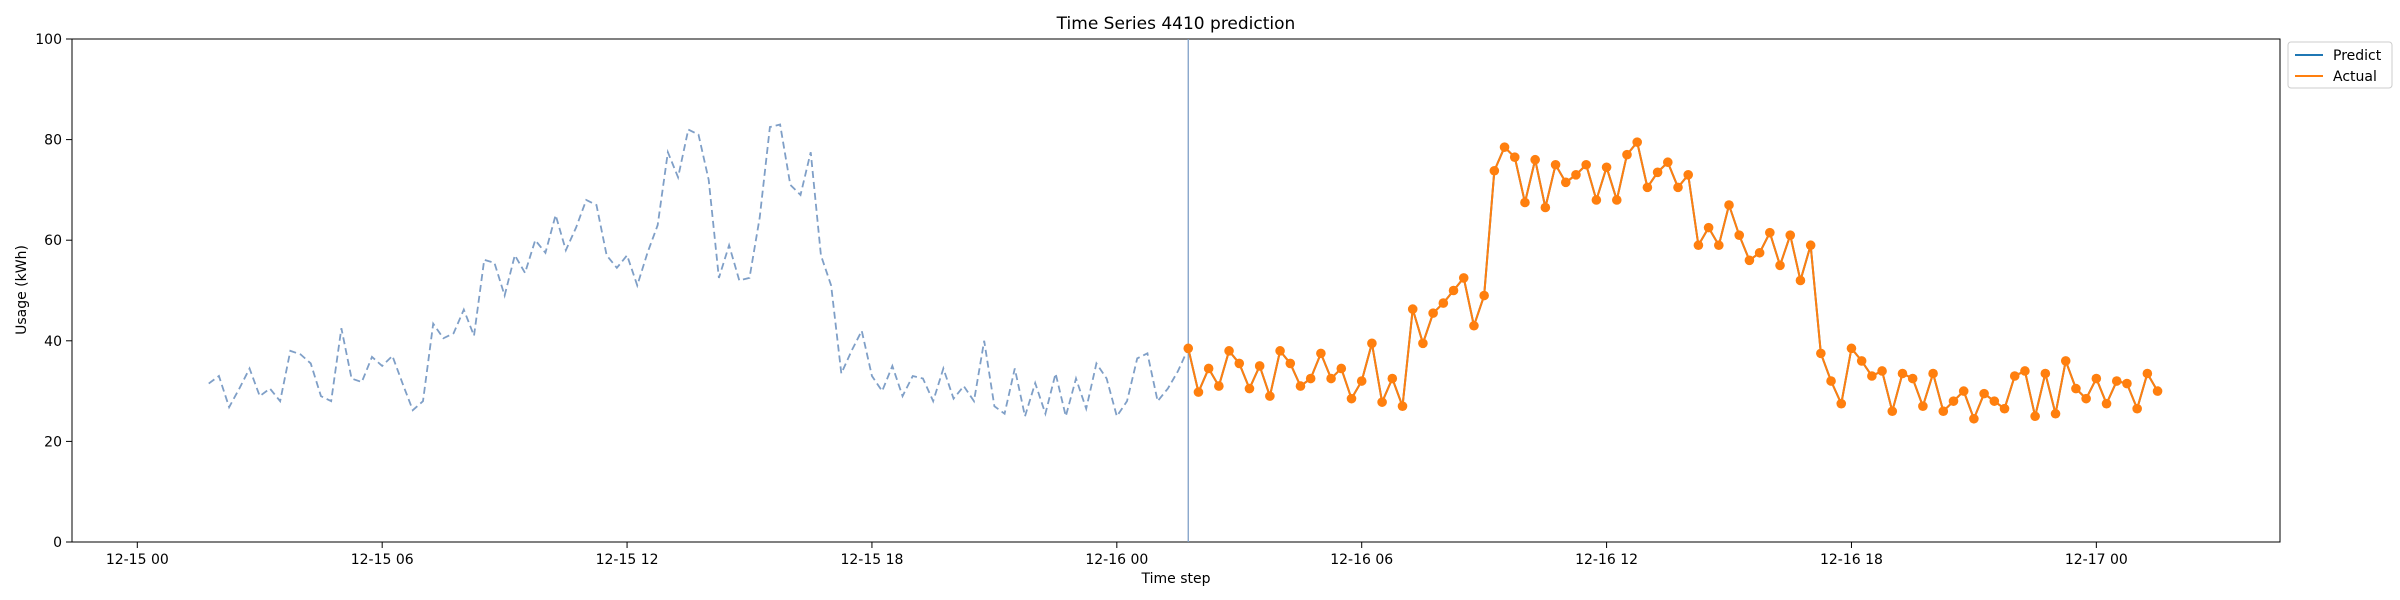 The width and height of the screenshot is (2400, 600). Describe the element at coordinates (627, 560) in the screenshot. I see `x-tick-label: 12-15 12` at that location.